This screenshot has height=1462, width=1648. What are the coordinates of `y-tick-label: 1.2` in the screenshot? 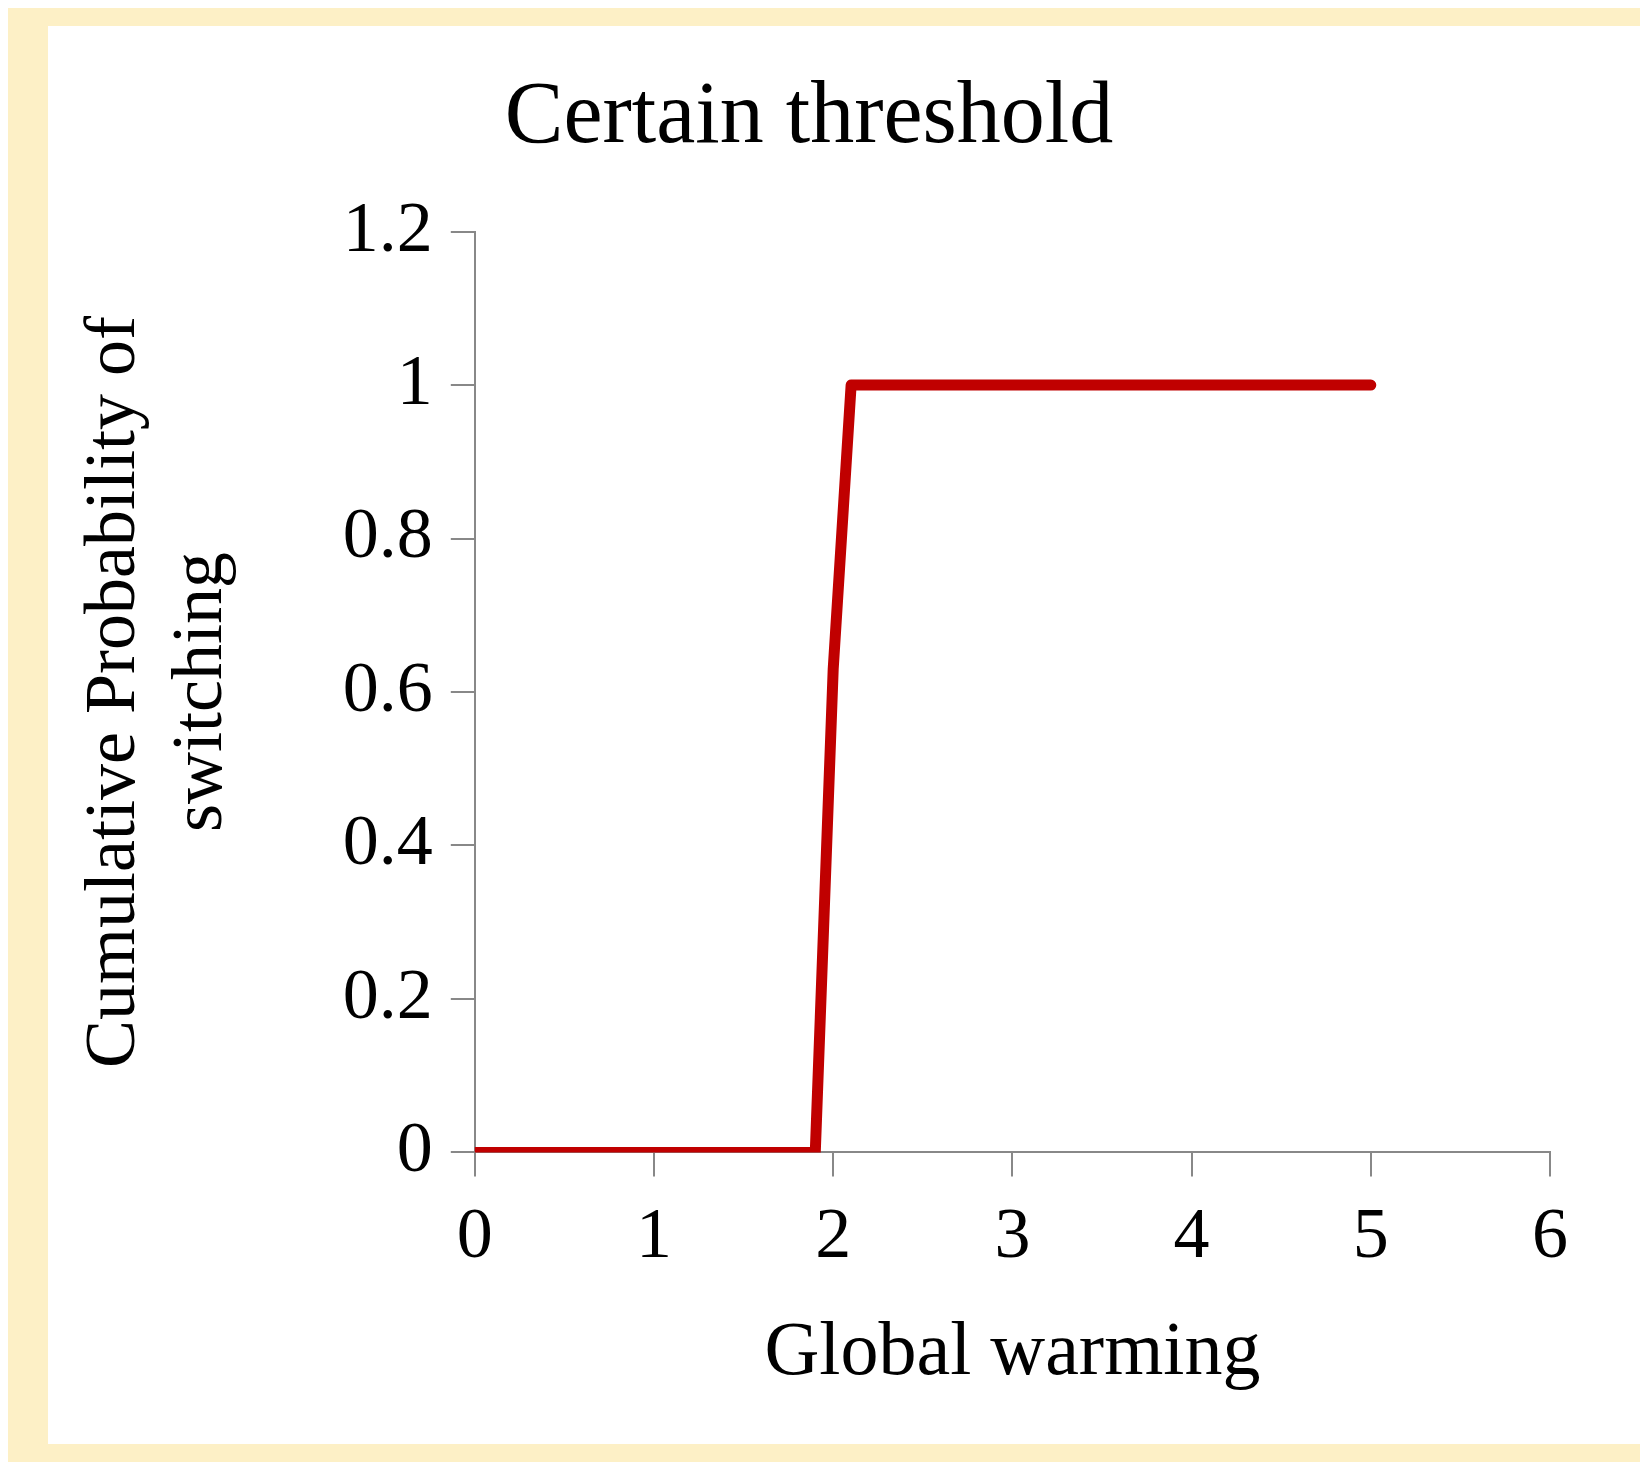 It's located at (387, 226).